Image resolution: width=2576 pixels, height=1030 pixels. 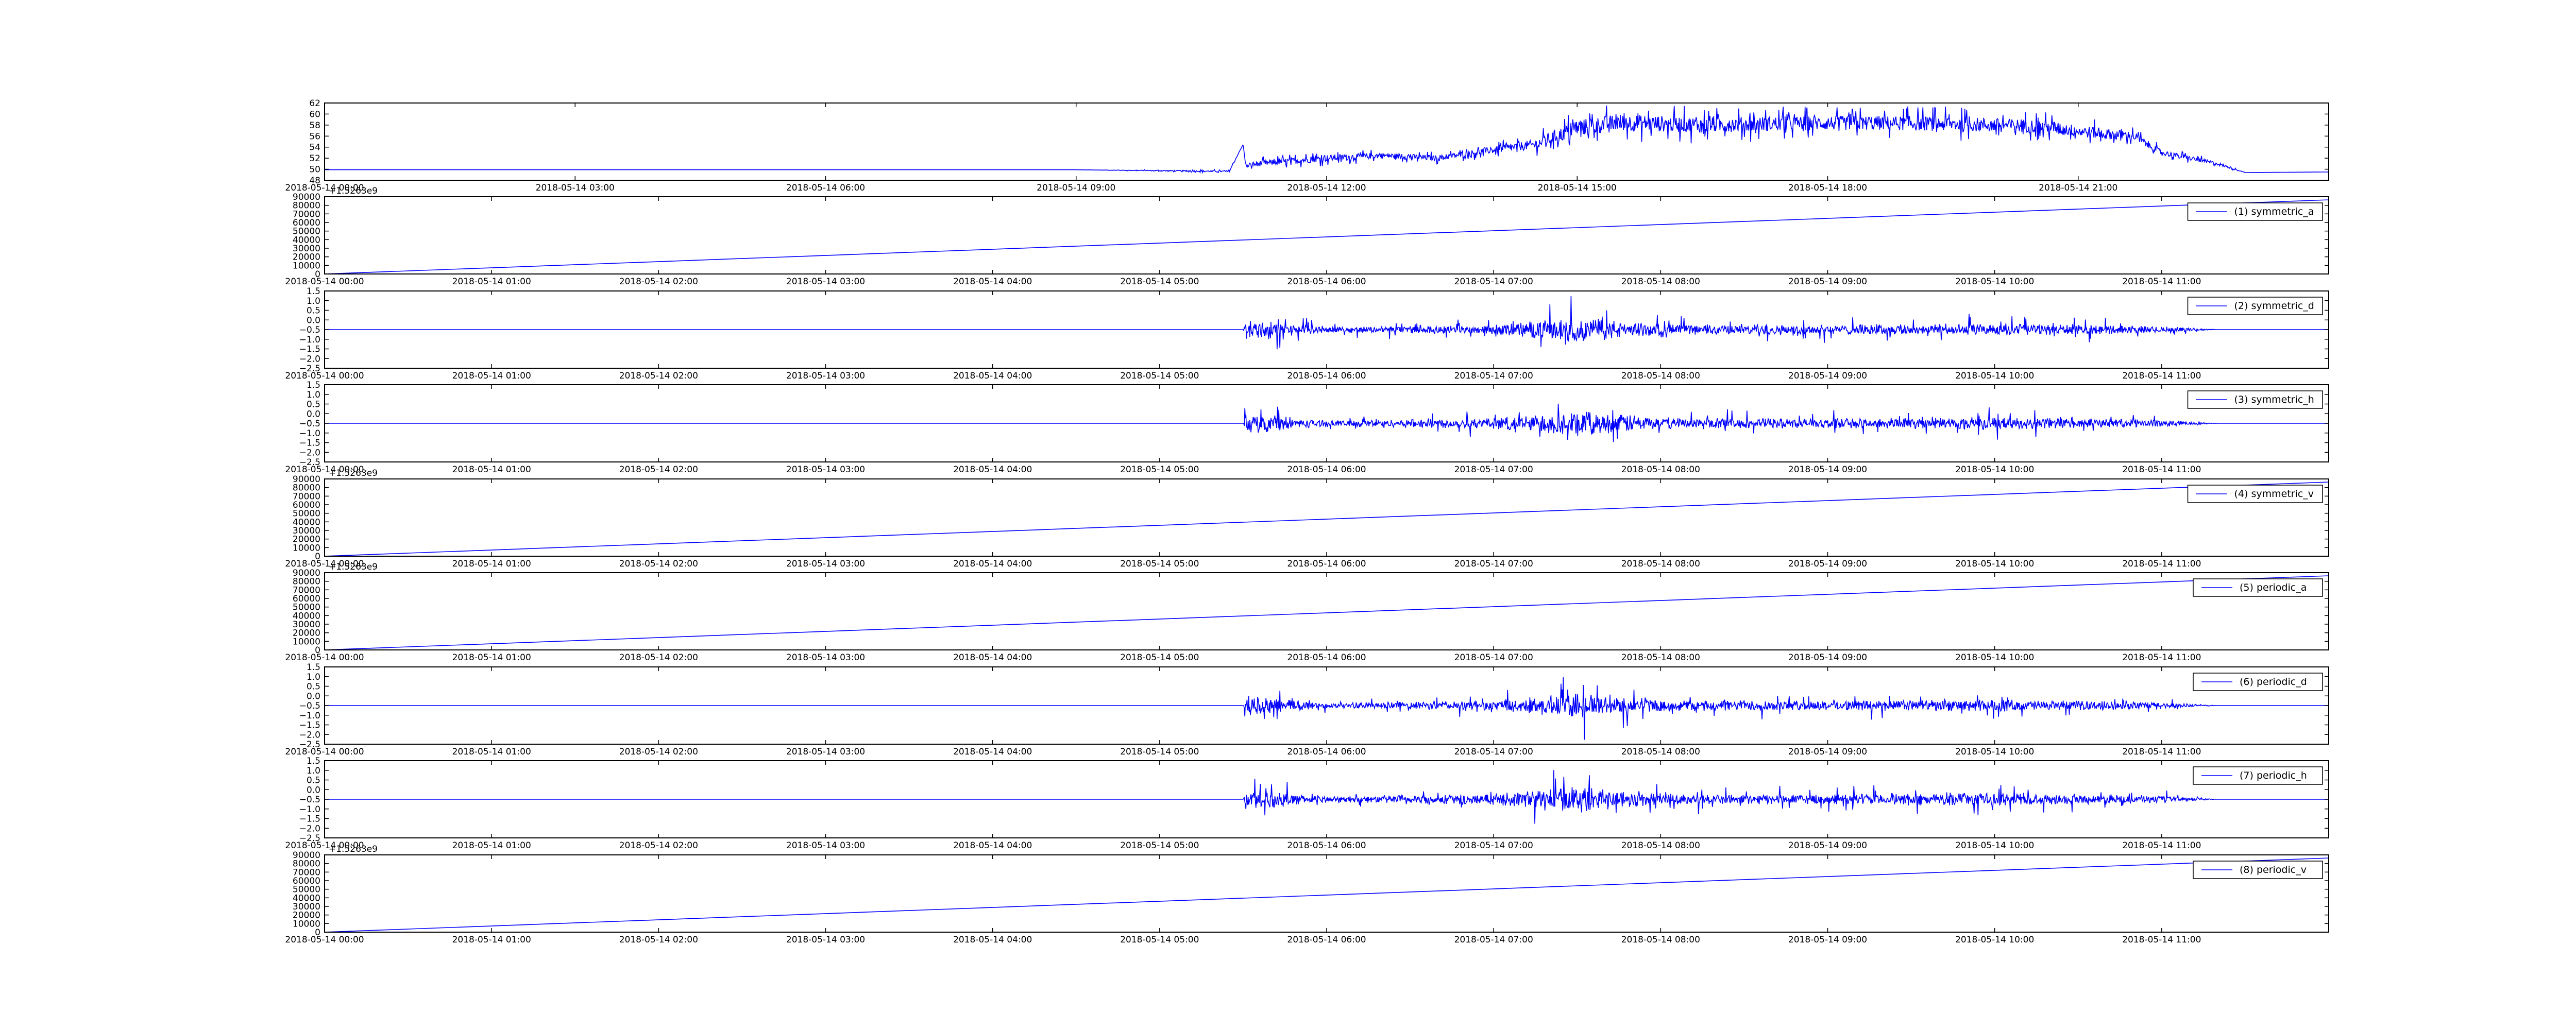 What do you see at coordinates (1326, 612) in the screenshot?
I see `series-line-periodic_a` at bounding box center [1326, 612].